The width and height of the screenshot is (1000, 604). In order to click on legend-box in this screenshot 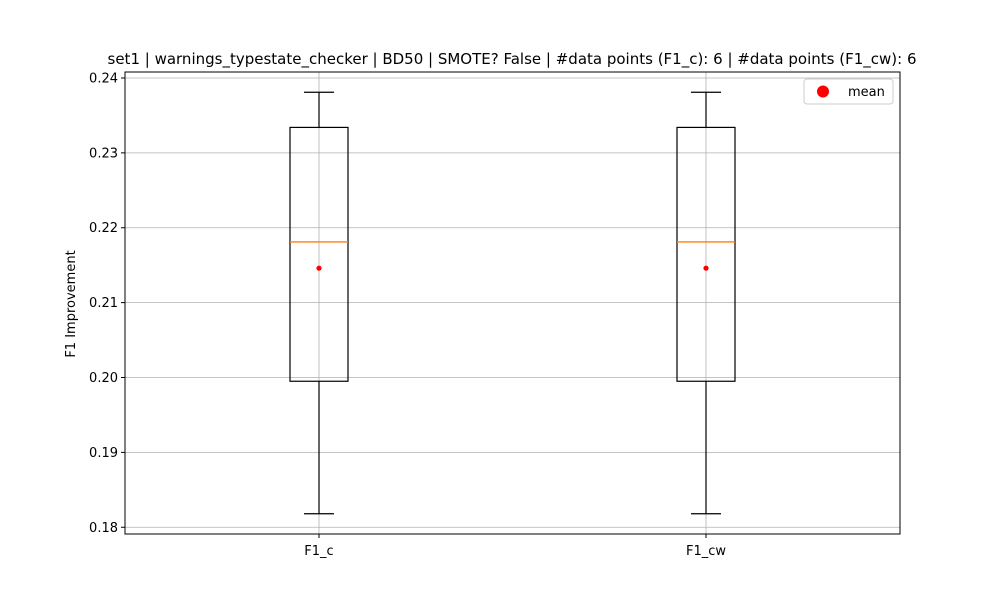, I will do `click(848, 91)`.